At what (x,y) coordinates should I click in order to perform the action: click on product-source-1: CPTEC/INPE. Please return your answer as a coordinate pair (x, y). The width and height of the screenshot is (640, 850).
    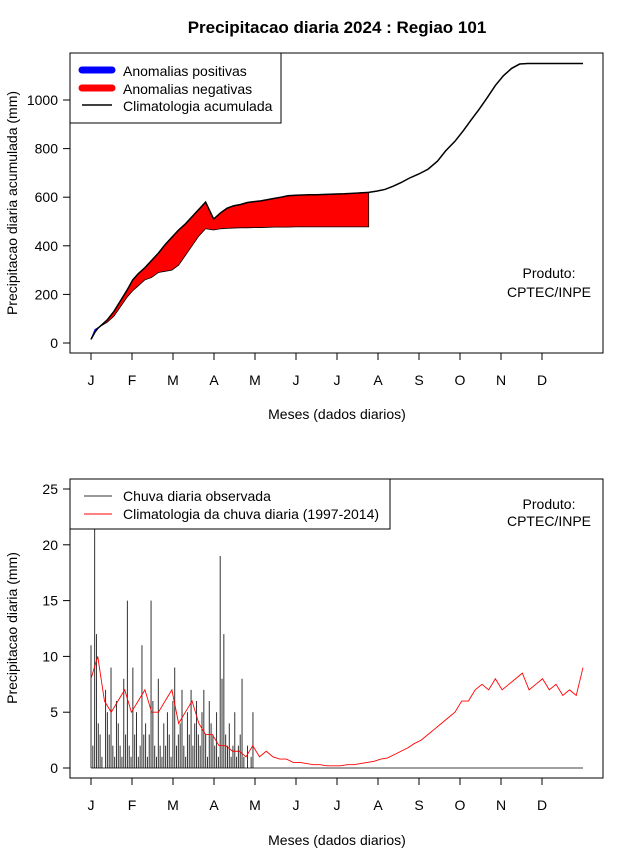
    Looking at the image, I should click on (549, 292).